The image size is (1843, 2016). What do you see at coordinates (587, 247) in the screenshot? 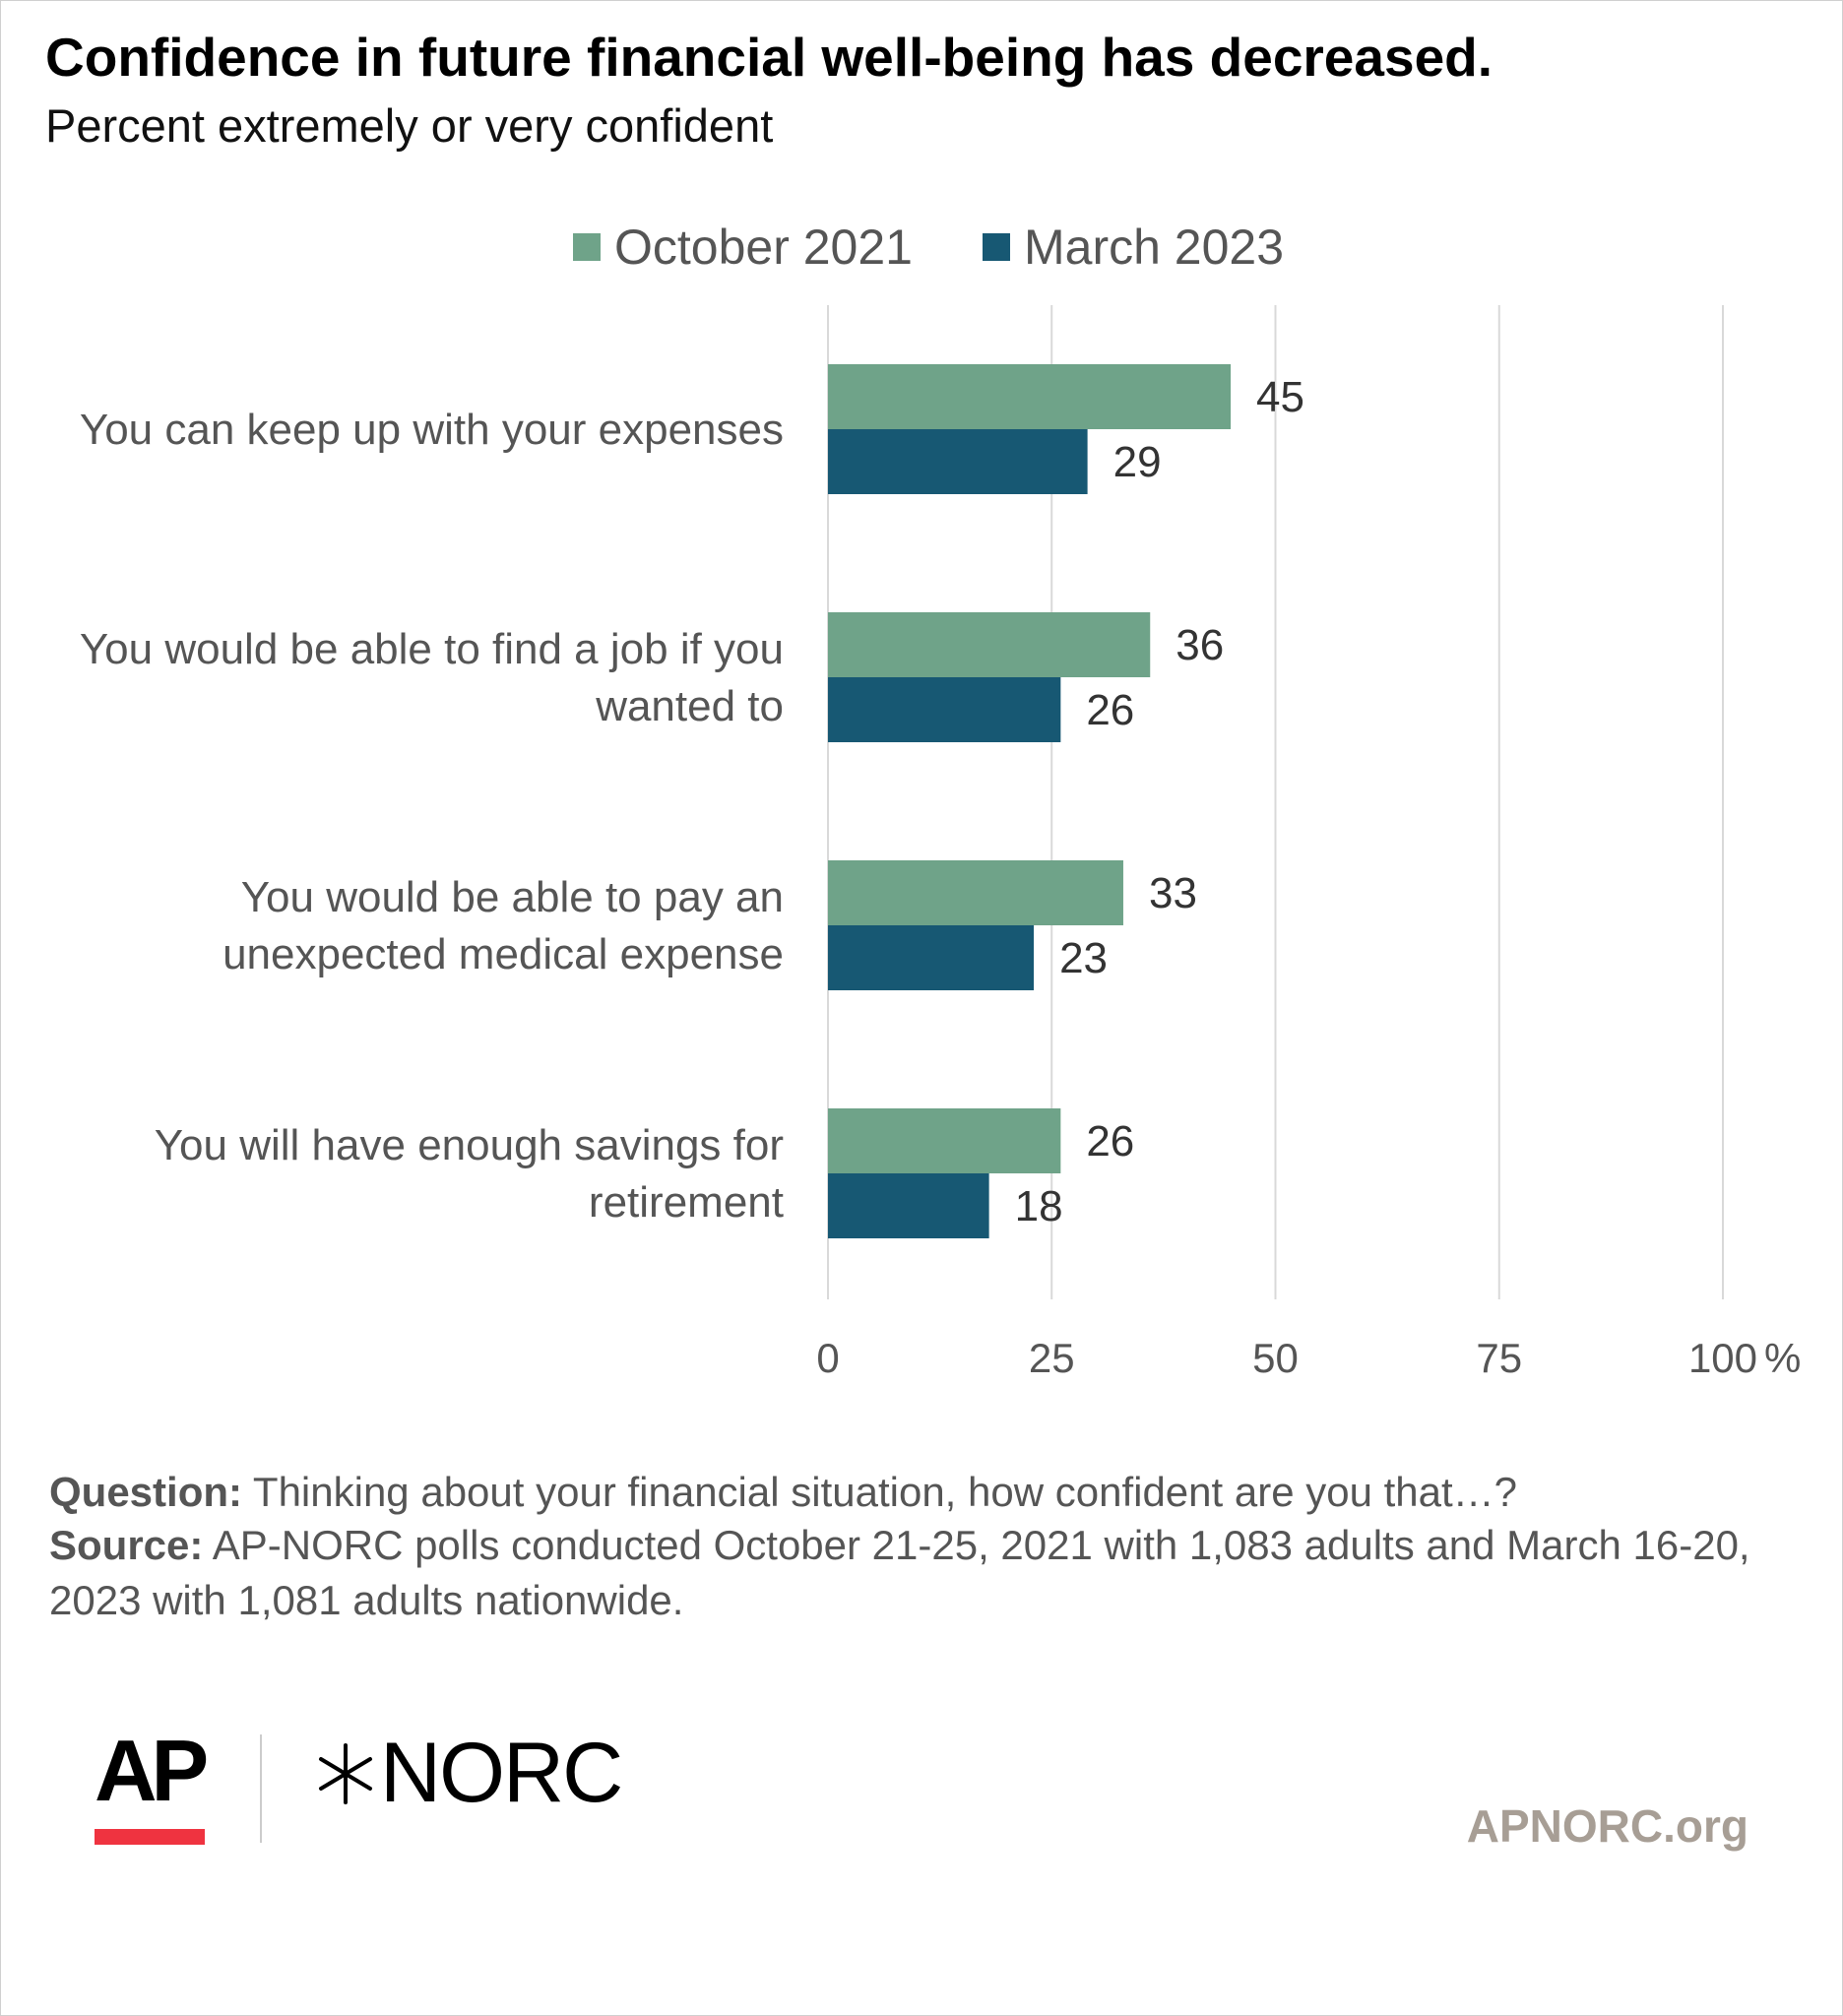
I see `legend-swatch-october-2021` at bounding box center [587, 247].